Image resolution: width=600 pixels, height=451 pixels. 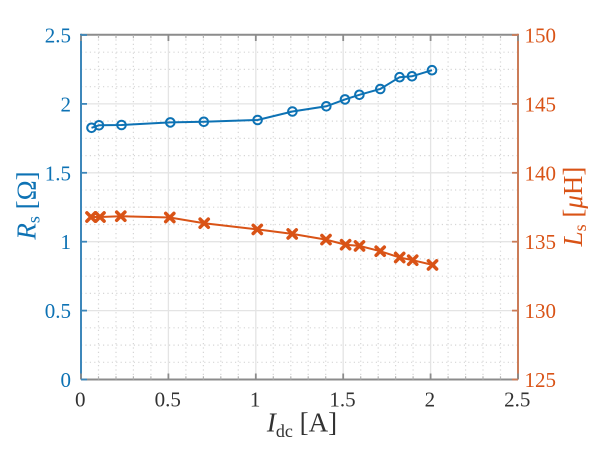 I want to click on svg-text: 140, so click(x=541, y=173).